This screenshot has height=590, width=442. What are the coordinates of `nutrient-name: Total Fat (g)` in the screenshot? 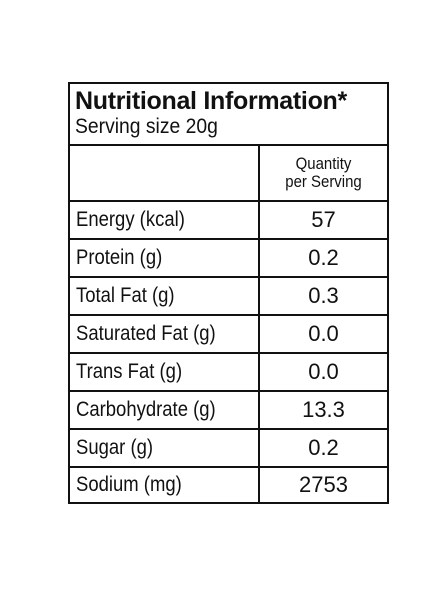 It's located at (125, 295).